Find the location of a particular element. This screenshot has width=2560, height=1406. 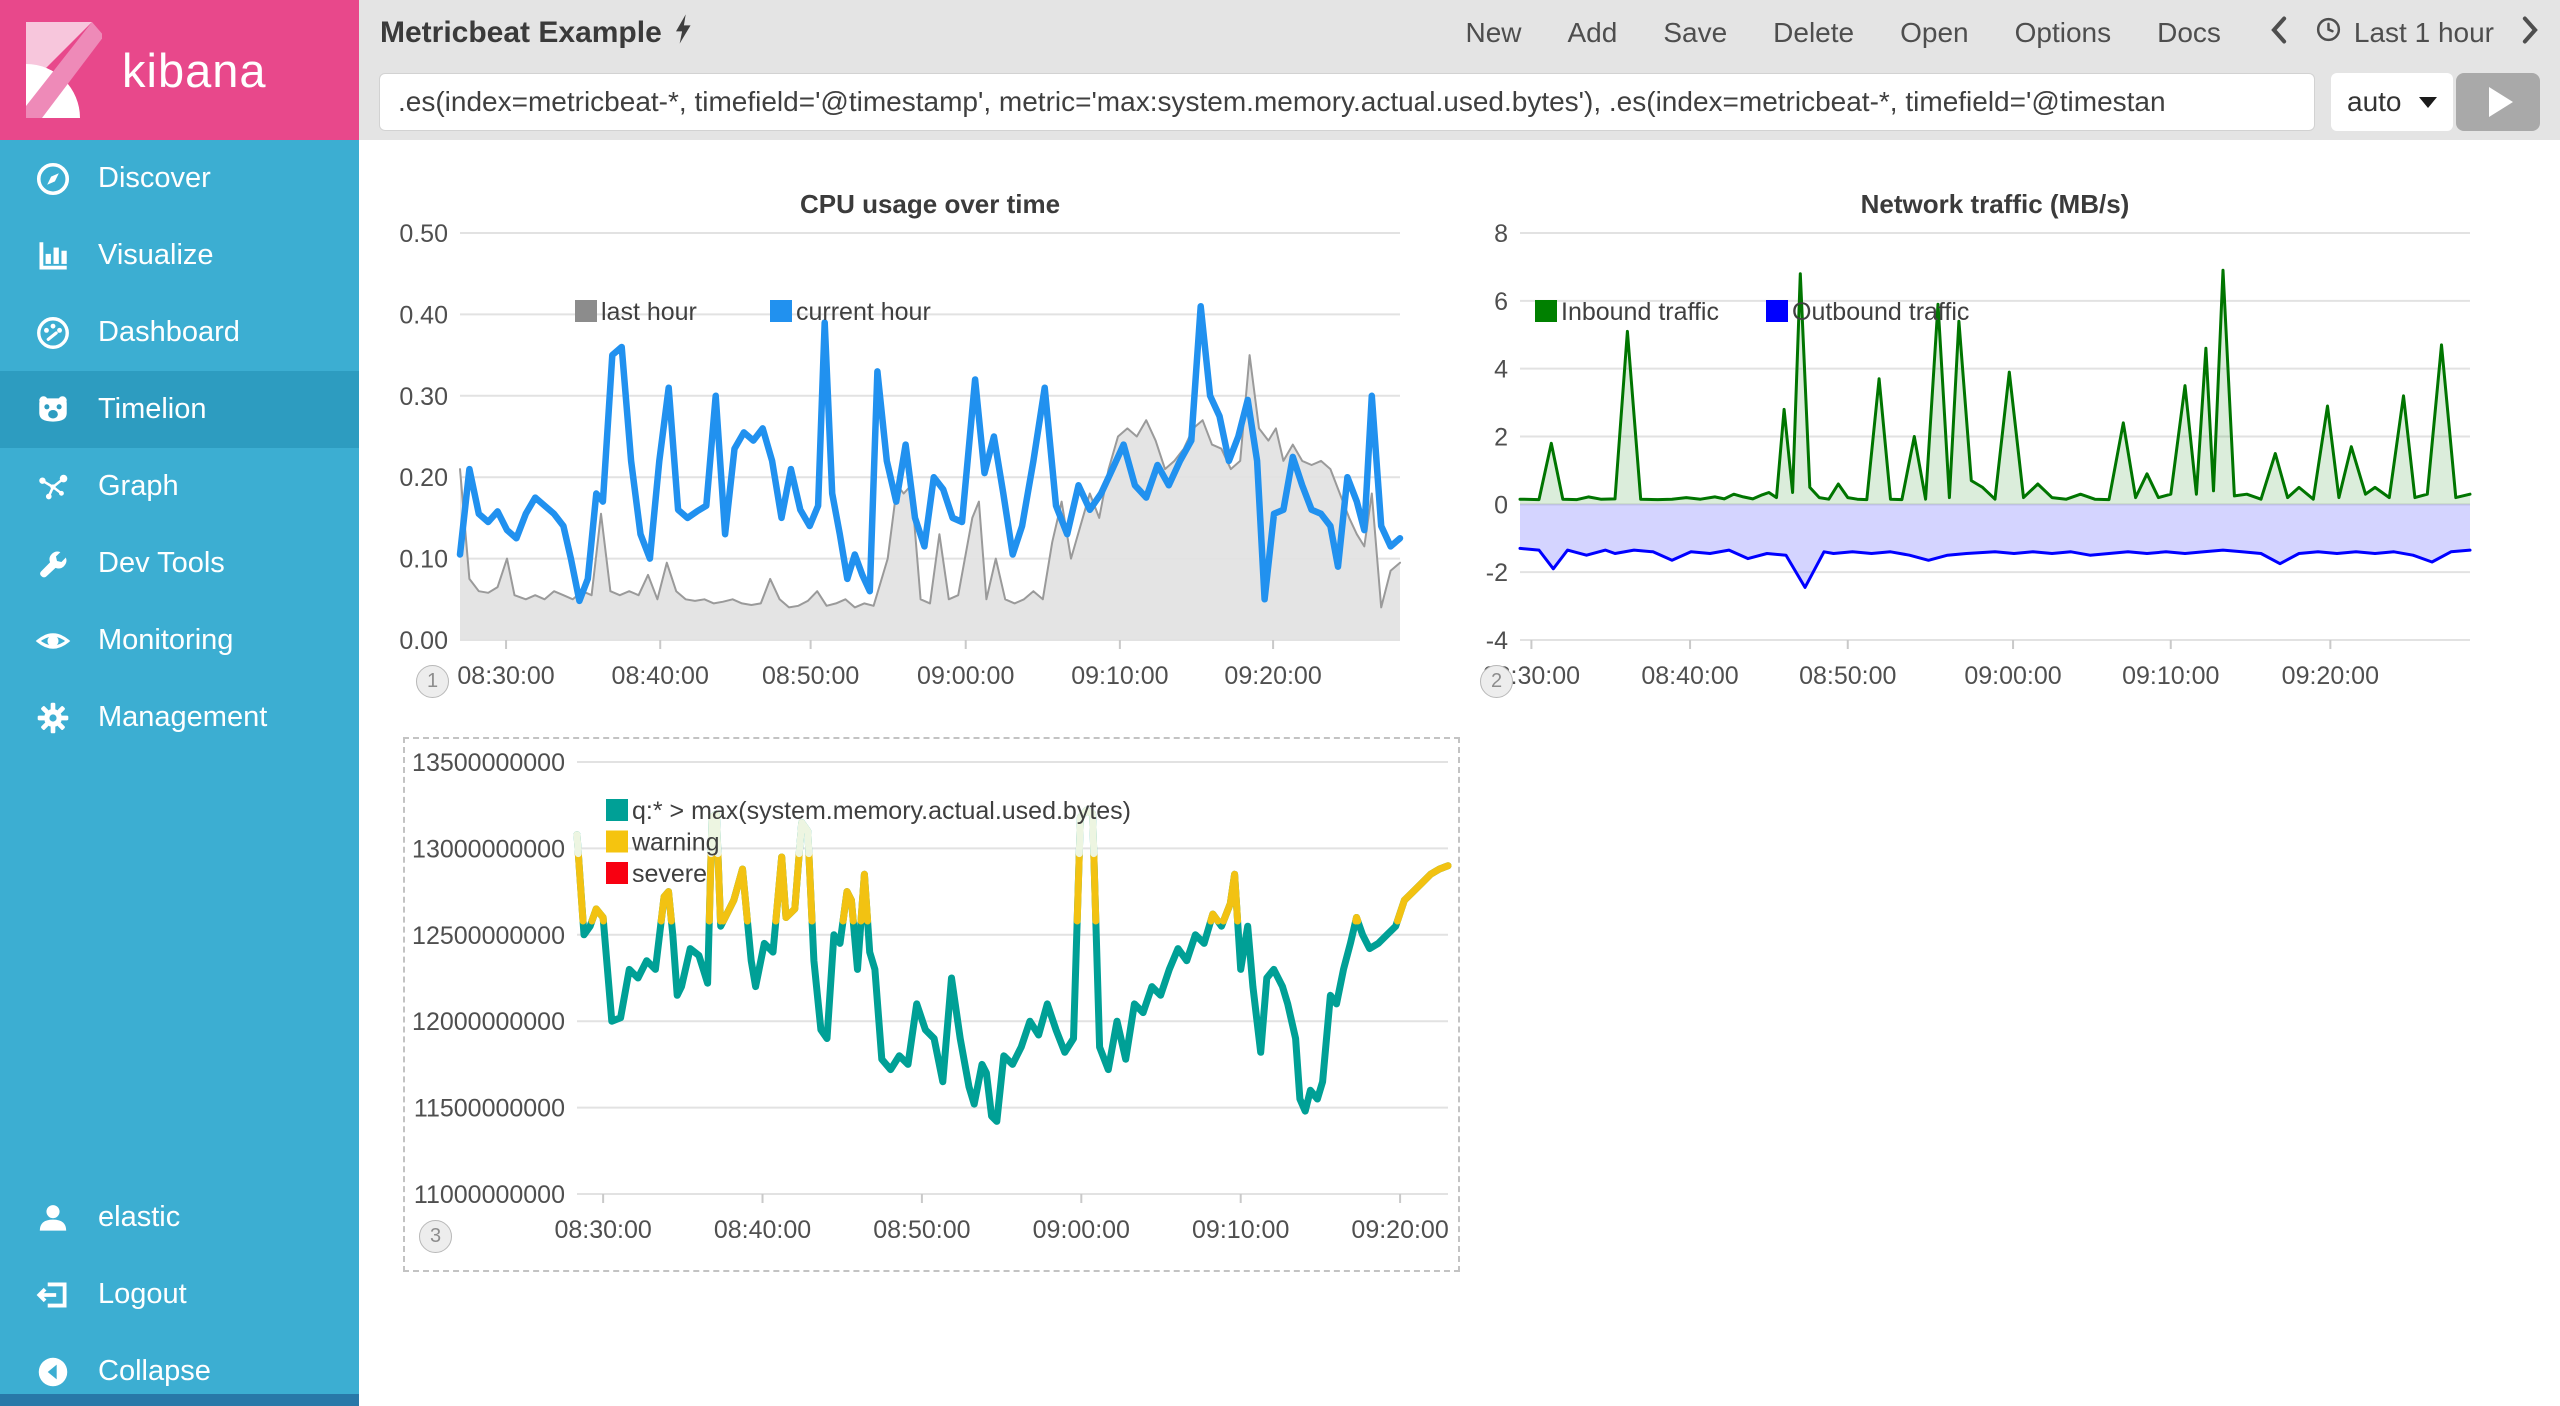

sidebar-item-dev-tools: Dev Tools is located at coordinates (179, 563).